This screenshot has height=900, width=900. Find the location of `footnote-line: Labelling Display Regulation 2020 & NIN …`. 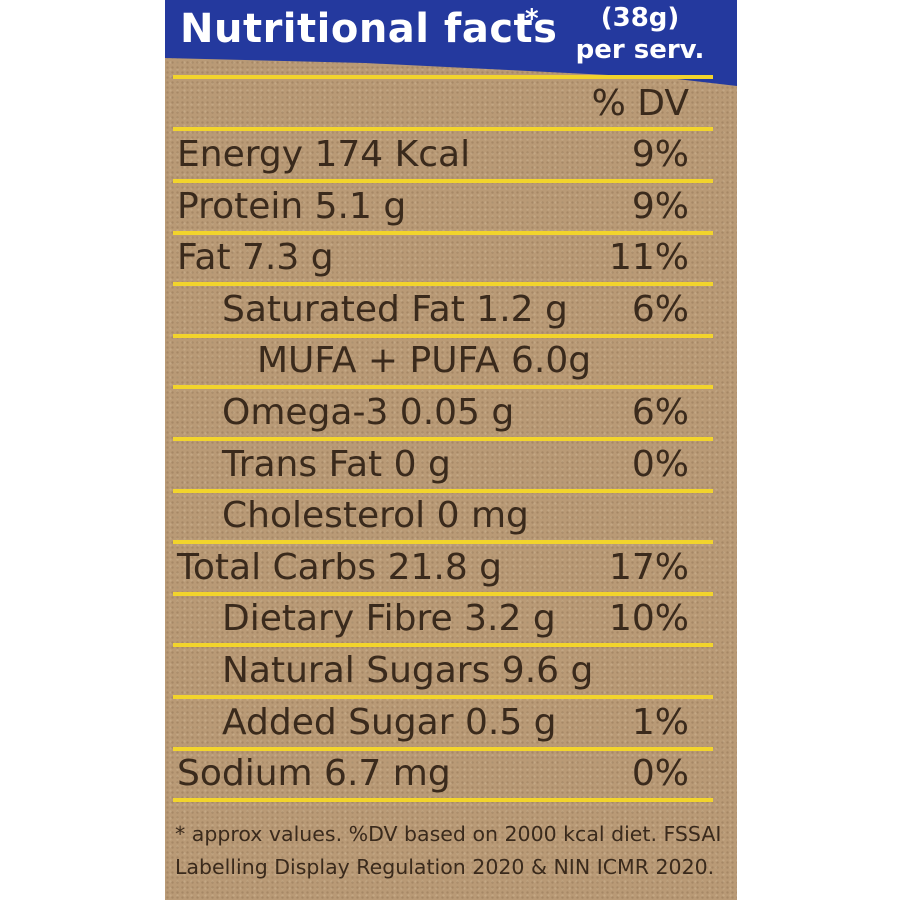

footnote-line: Labelling Display Regulation 2020 & NIN … is located at coordinates (445, 867).